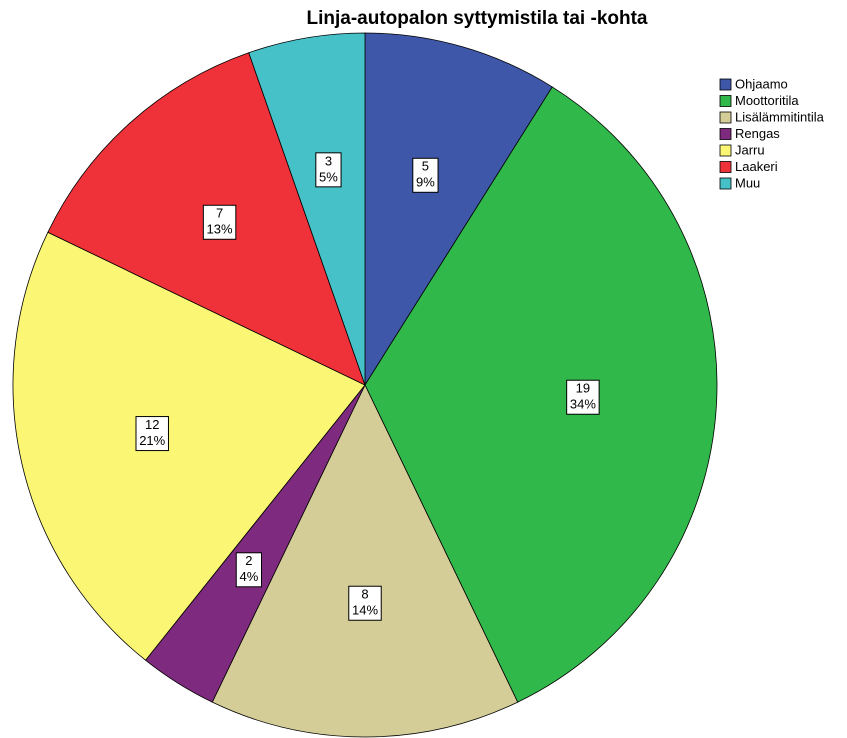  I want to click on data-label-percent: 9%, so click(425, 182).